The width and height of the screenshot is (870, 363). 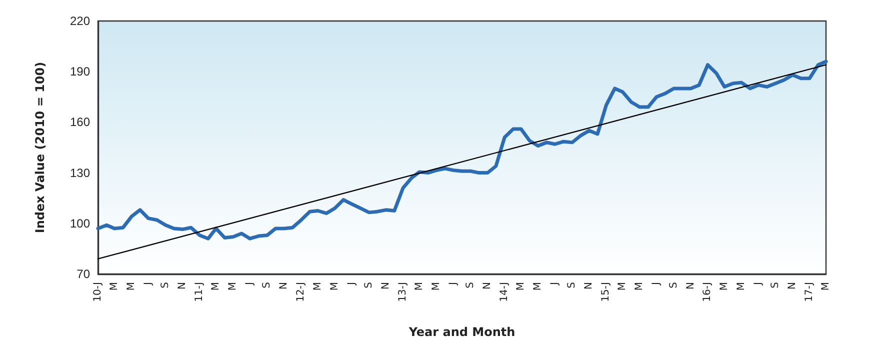 I want to click on y-tick-label: 160, so click(x=80, y=122).